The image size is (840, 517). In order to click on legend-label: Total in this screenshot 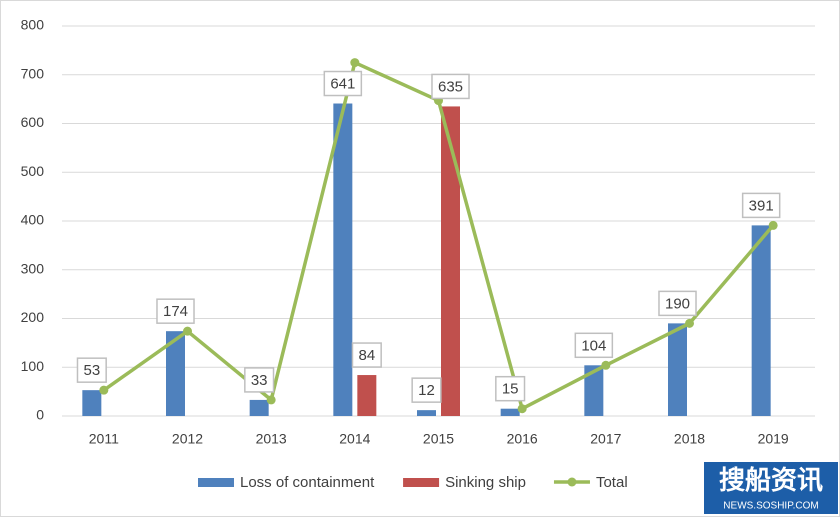, I will do `click(612, 482)`.